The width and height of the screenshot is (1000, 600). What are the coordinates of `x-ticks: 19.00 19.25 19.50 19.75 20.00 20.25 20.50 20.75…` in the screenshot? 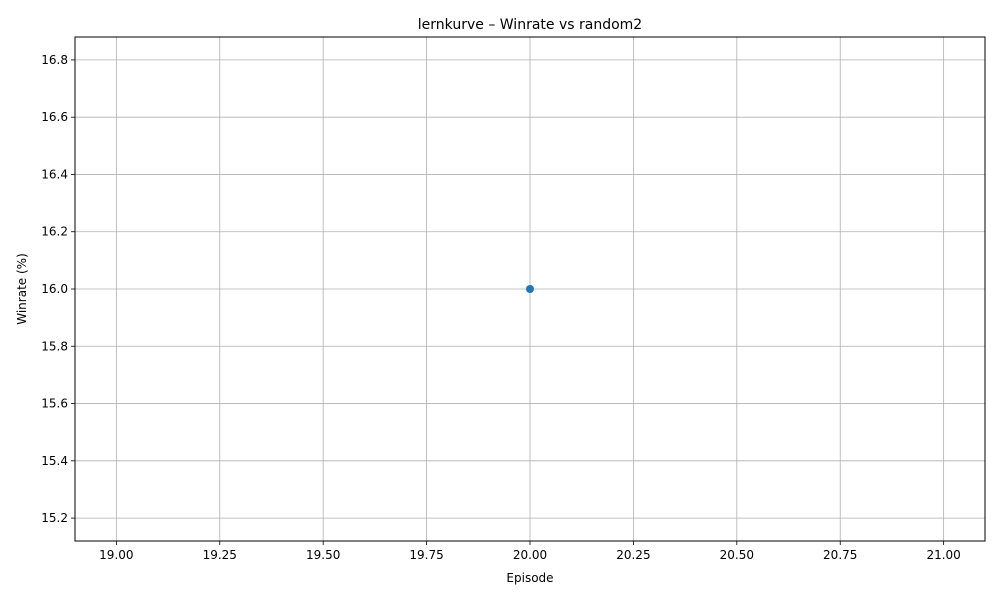 It's located at (530, 551).